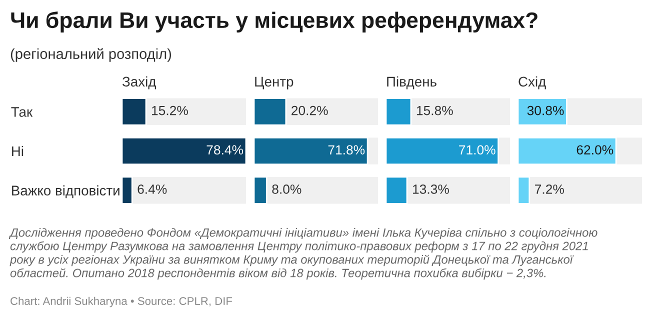 This screenshot has width=655, height=316. What do you see at coordinates (274, 22) in the screenshot?
I see `text: Чи брали Ви участь у місцевих референдумах?` at bounding box center [274, 22].